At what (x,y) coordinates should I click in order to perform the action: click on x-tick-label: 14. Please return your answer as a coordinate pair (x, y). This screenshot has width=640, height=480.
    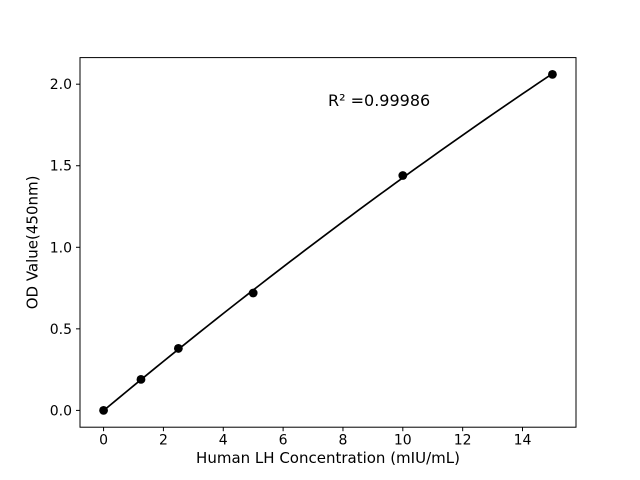
    Looking at the image, I should click on (523, 441).